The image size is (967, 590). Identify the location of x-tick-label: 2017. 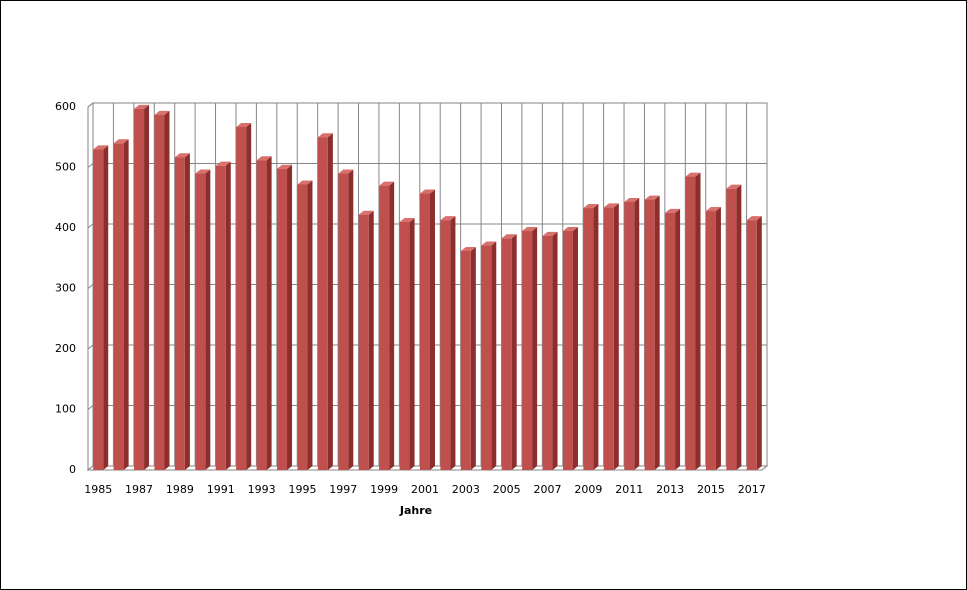
(752, 489).